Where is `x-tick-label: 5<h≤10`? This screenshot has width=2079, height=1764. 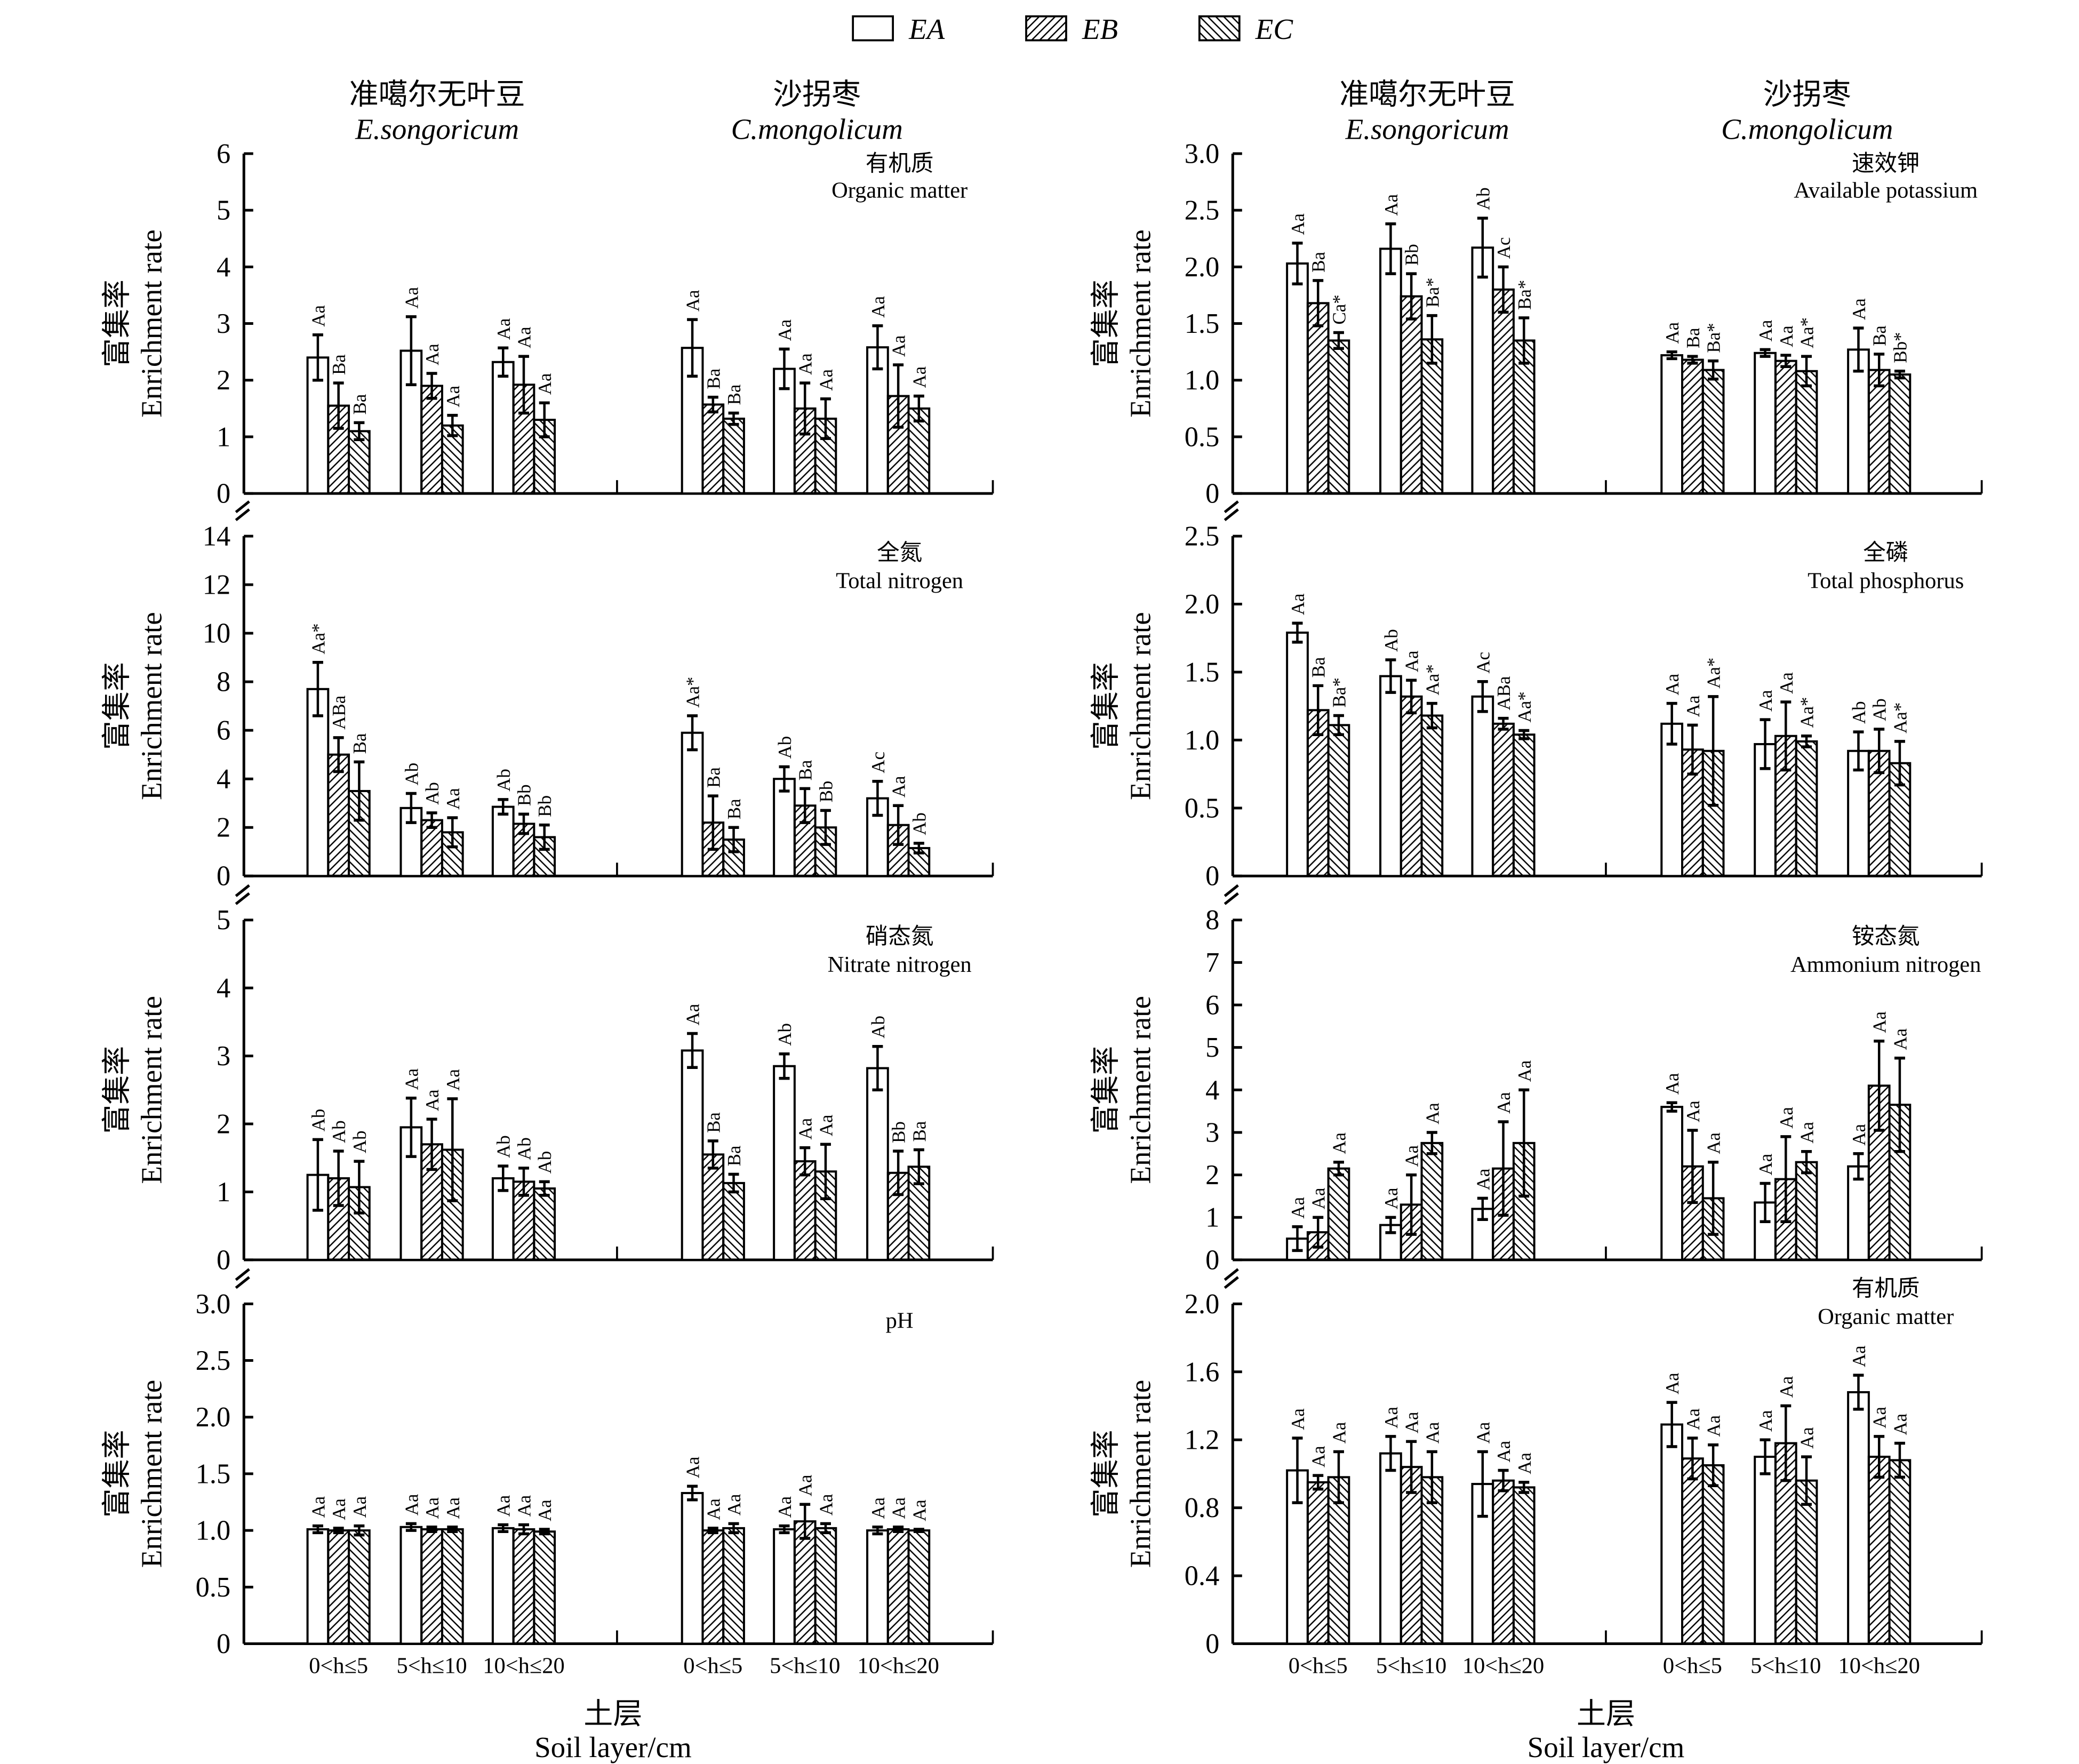
x-tick-label: 5<h≤10 is located at coordinates (1785, 1666).